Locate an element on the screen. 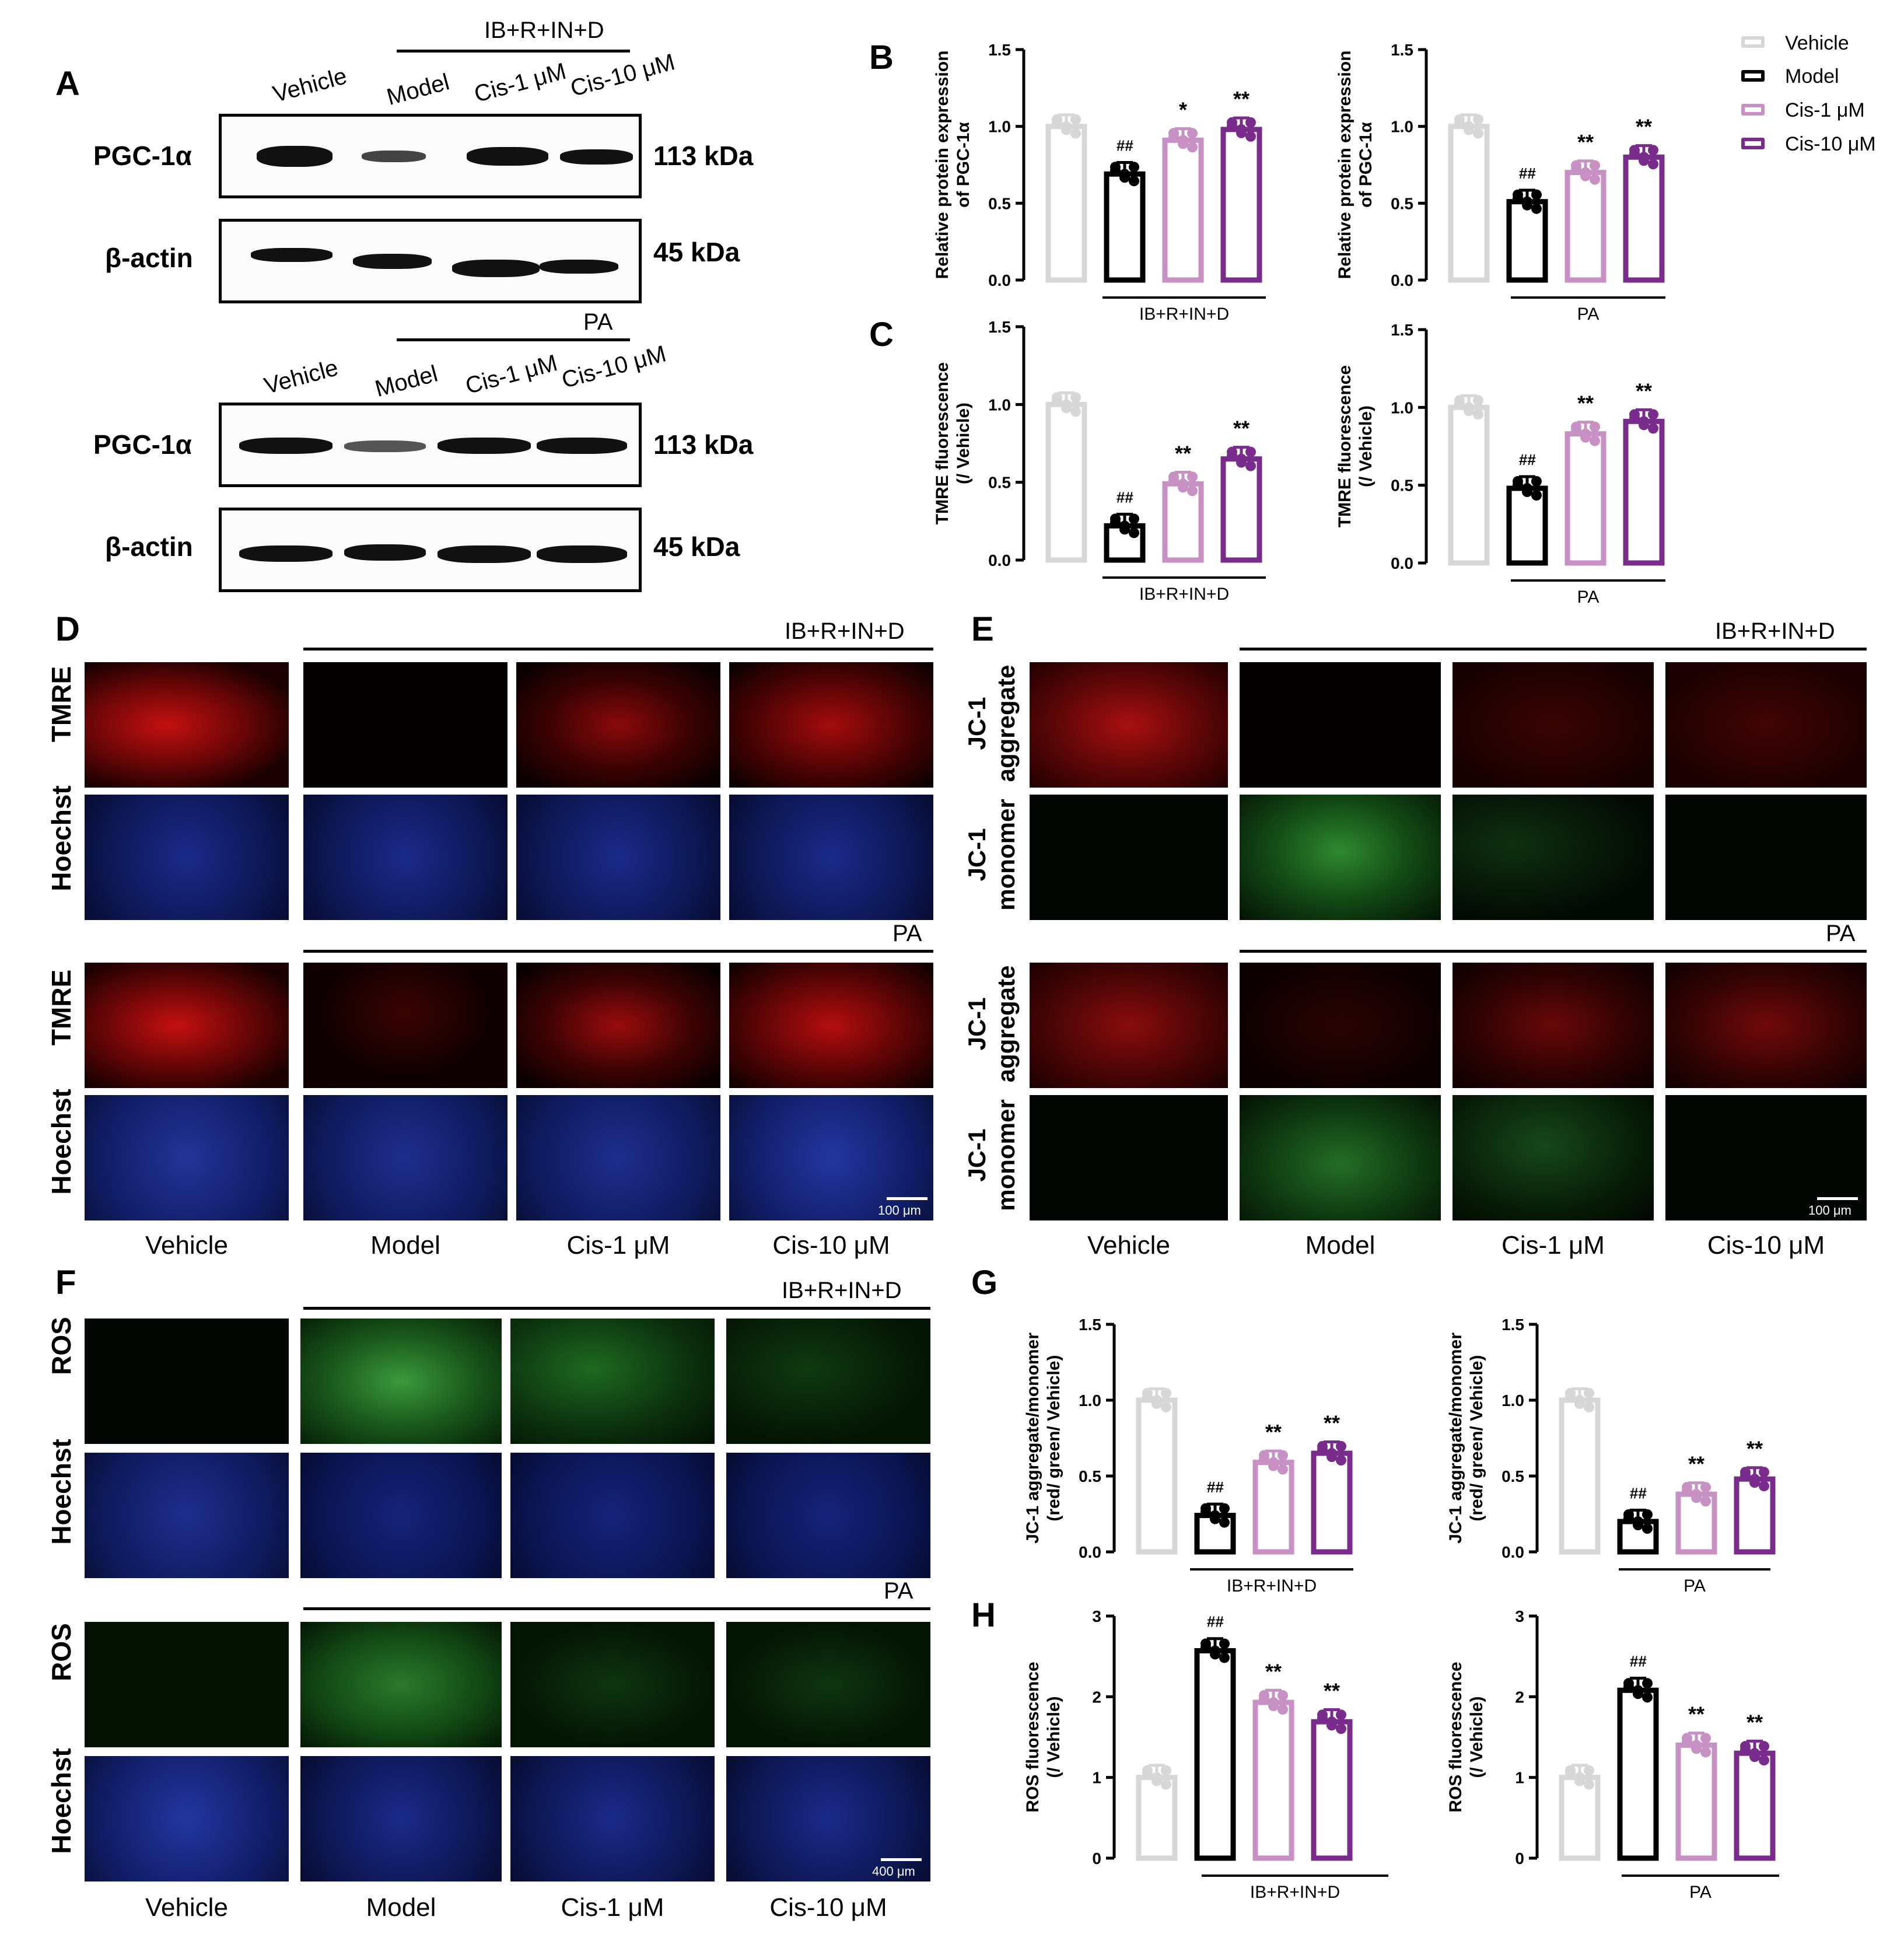 The image size is (1904, 1941). micro-condition: IB+R+IN+D is located at coordinates (1775, 631).